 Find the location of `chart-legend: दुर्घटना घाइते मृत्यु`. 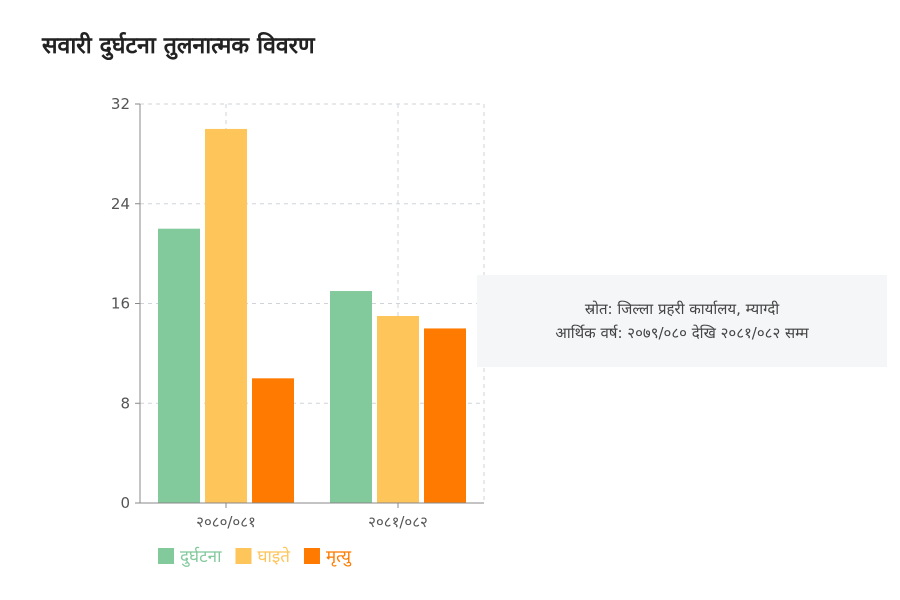

chart-legend: दुर्घटना घाइते मृत्यु is located at coordinates (255, 556).